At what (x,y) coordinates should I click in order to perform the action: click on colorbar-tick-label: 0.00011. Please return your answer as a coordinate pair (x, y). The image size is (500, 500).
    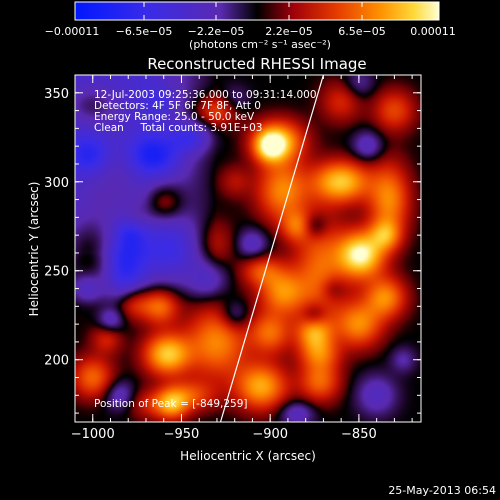
    Looking at the image, I should click on (433, 31).